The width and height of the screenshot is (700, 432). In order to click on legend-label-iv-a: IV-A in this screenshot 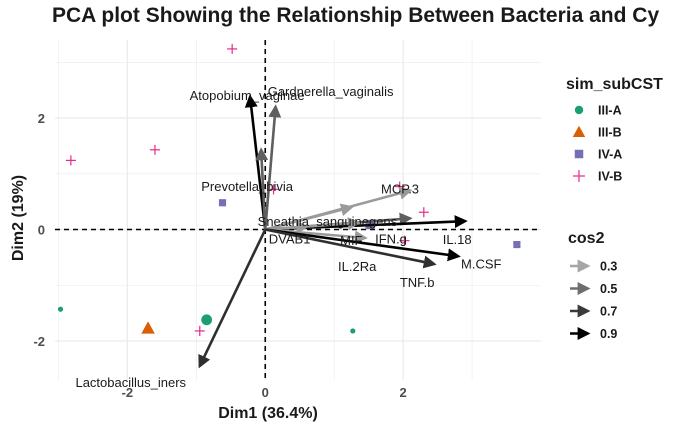, I will do `click(610, 155)`.